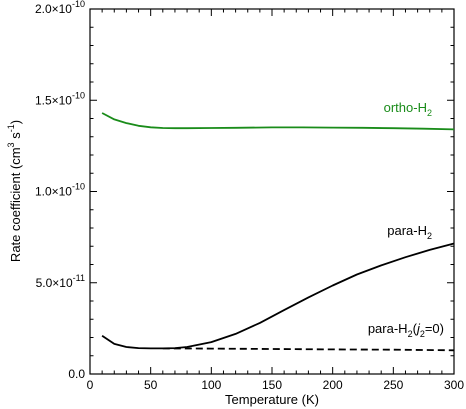  Describe the element at coordinates (272, 399) in the screenshot. I see `x-axis-label: Temperature (K)` at that location.